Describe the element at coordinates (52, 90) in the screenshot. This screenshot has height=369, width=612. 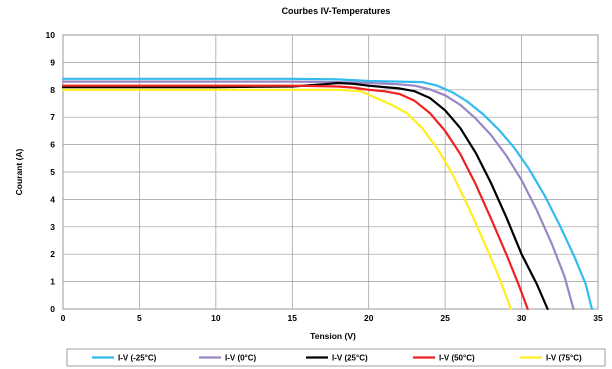
I see `y-tick-label-8: 8` at that location.